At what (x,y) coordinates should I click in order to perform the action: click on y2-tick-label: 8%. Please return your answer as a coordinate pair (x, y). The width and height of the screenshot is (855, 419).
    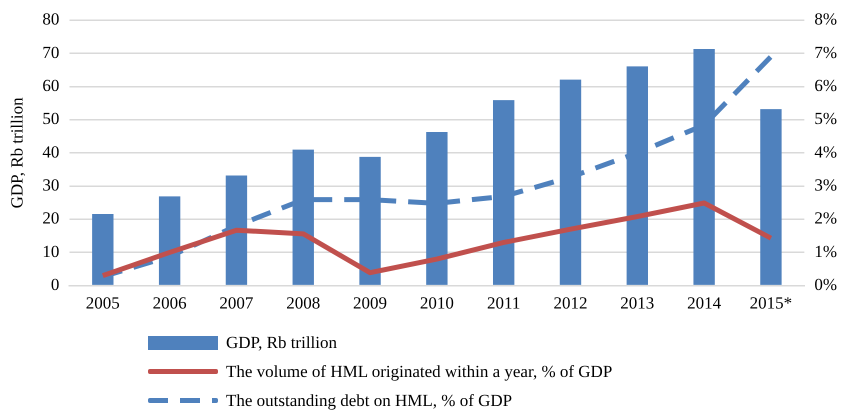
    Looking at the image, I should click on (826, 19).